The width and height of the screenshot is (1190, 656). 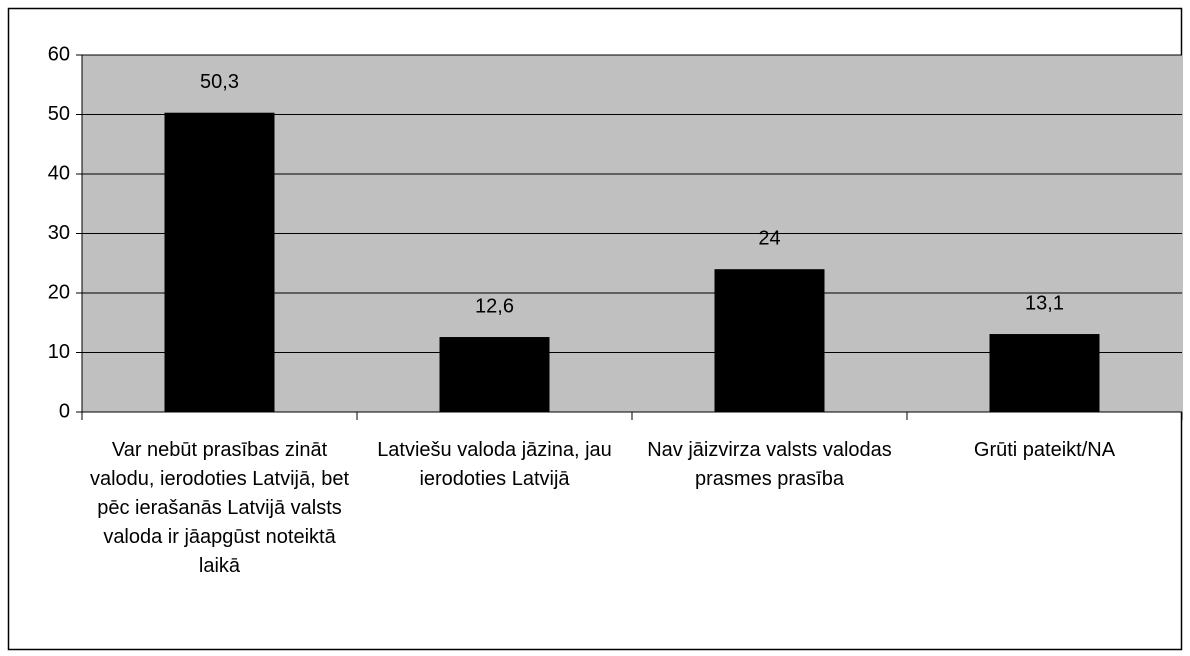 What do you see at coordinates (1044, 303) in the screenshot?
I see `value-label: 13,1` at bounding box center [1044, 303].